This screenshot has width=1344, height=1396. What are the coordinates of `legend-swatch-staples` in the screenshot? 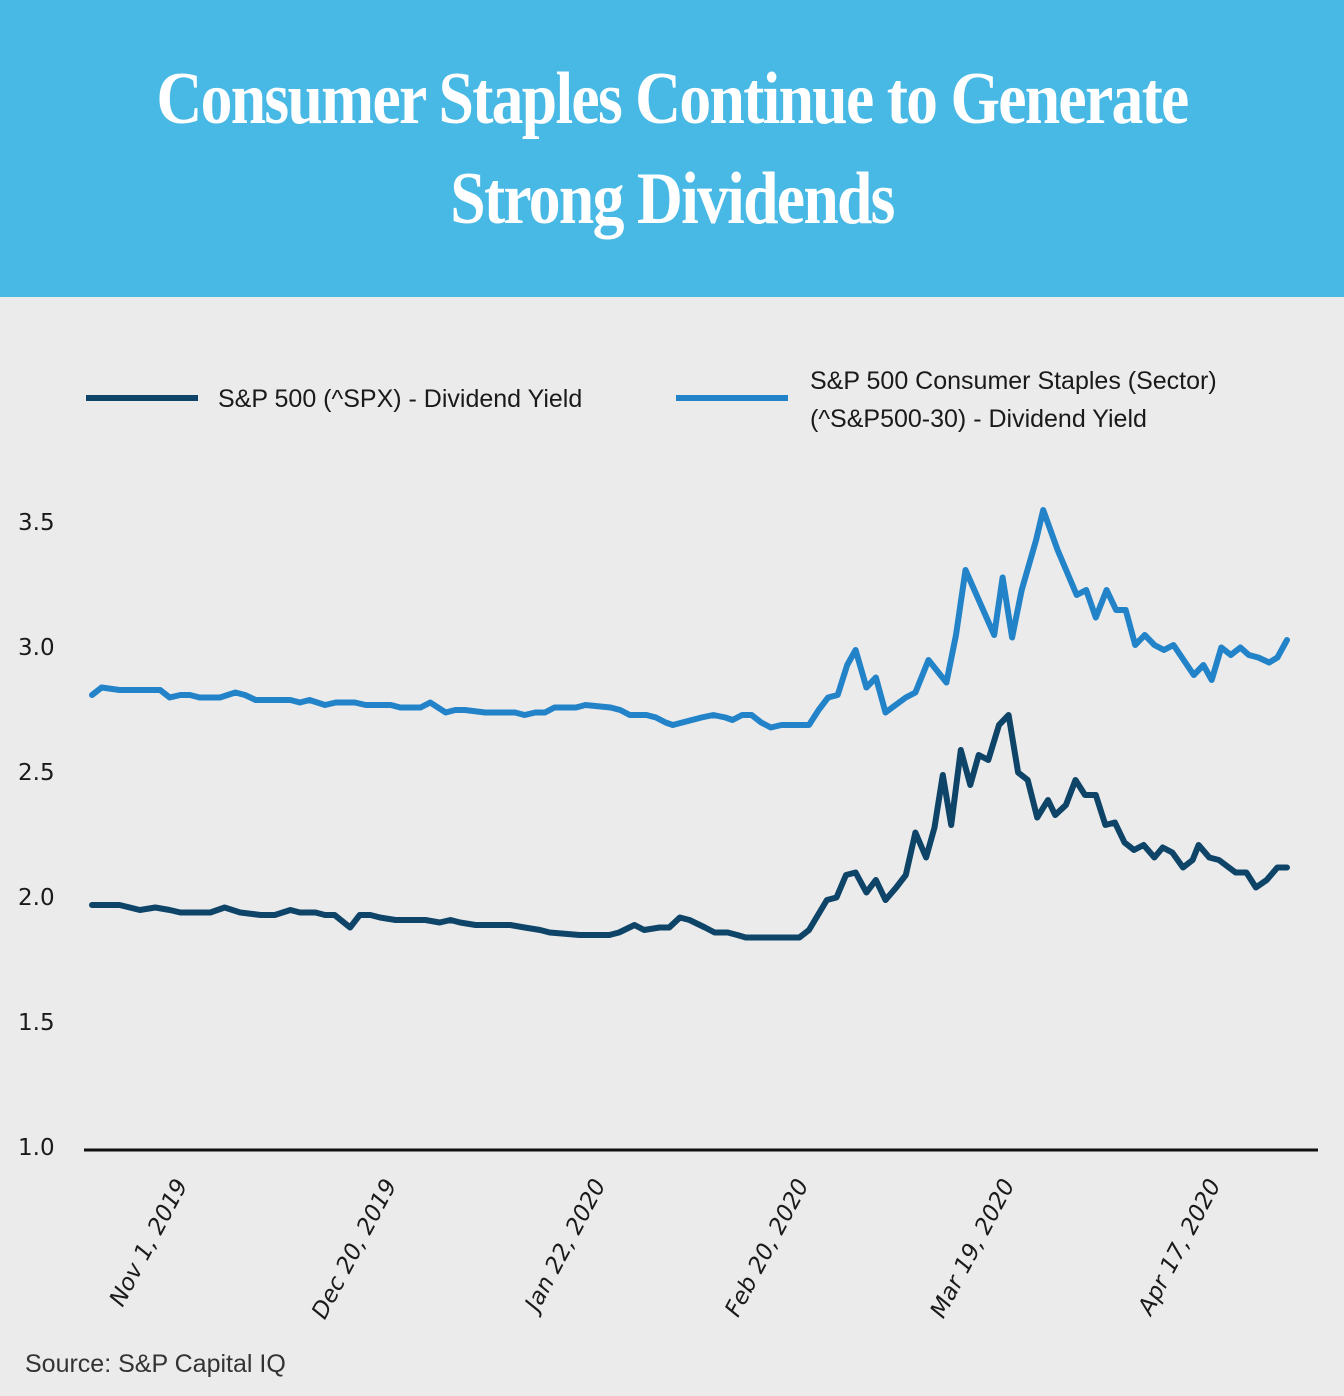 It's located at (732, 398).